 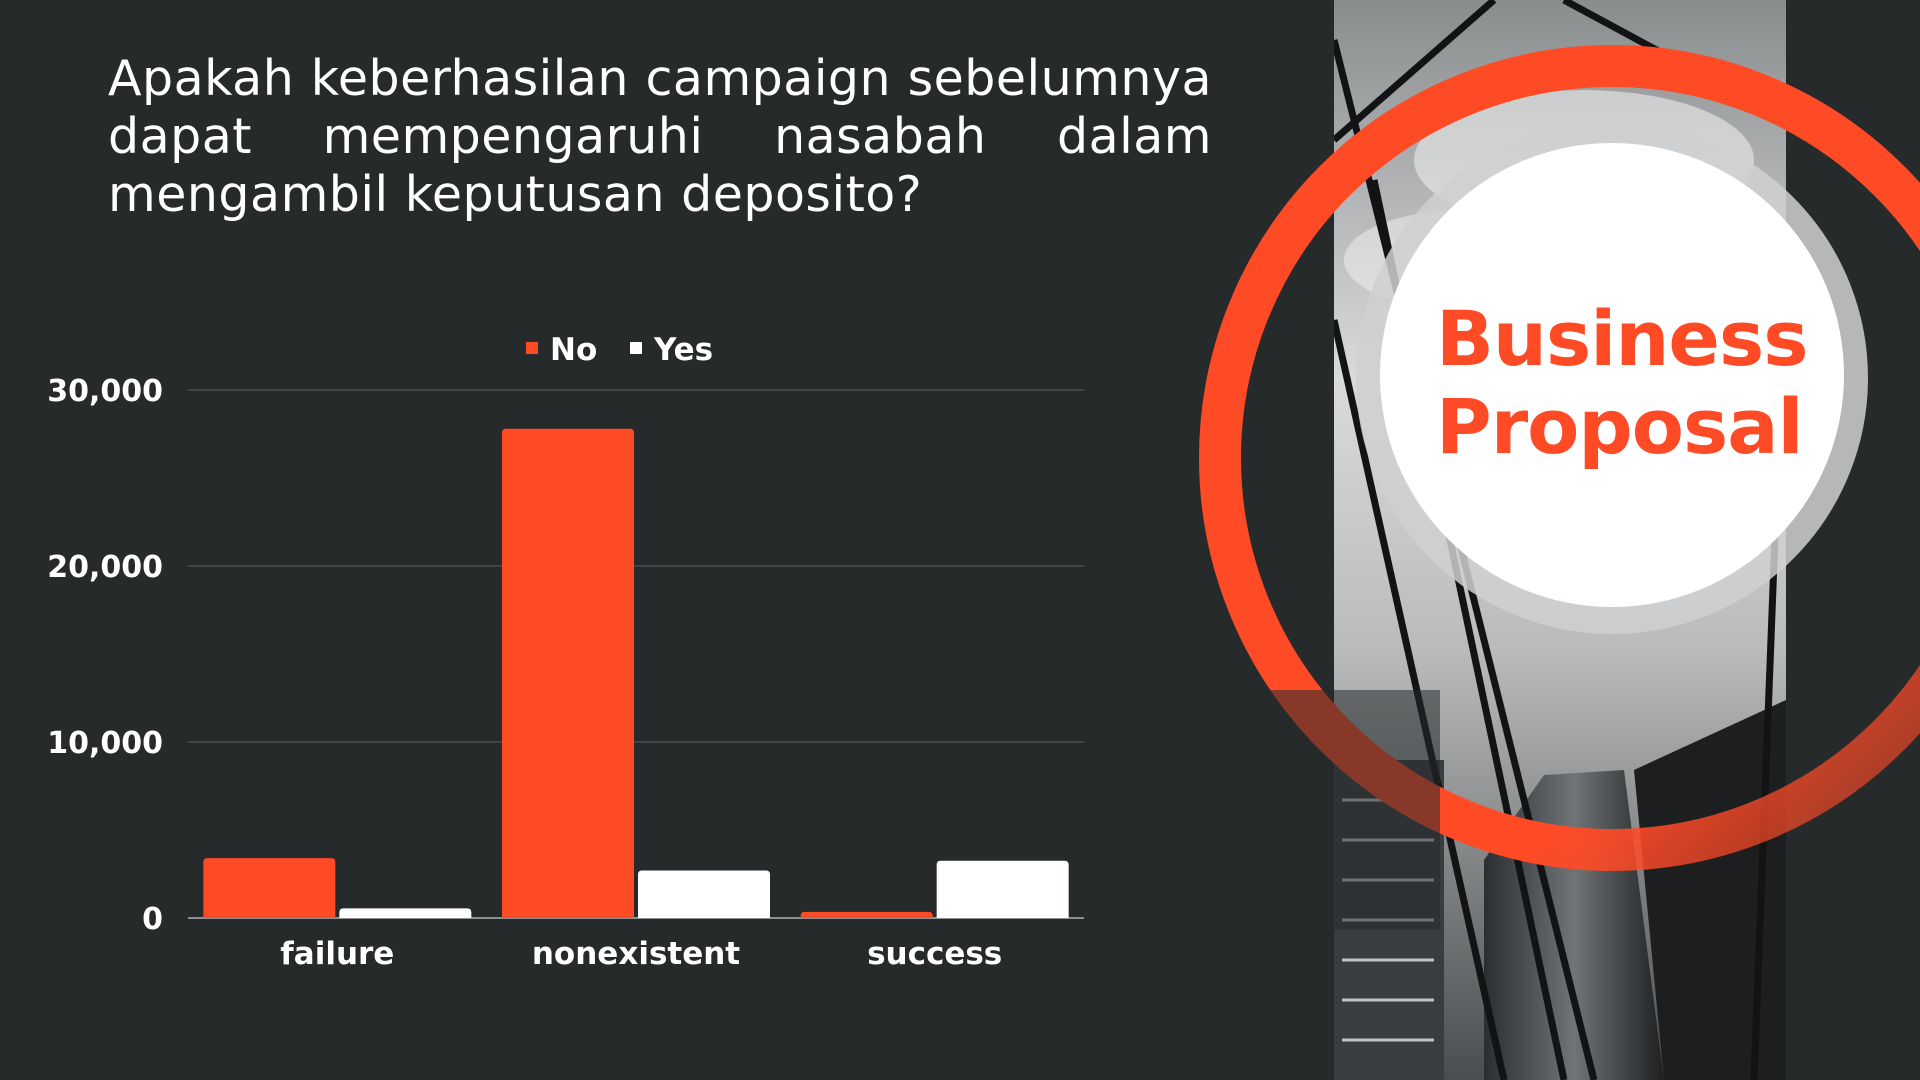 What do you see at coordinates (532, 348) in the screenshot?
I see `legend-swatch-no` at bounding box center [532, 348].